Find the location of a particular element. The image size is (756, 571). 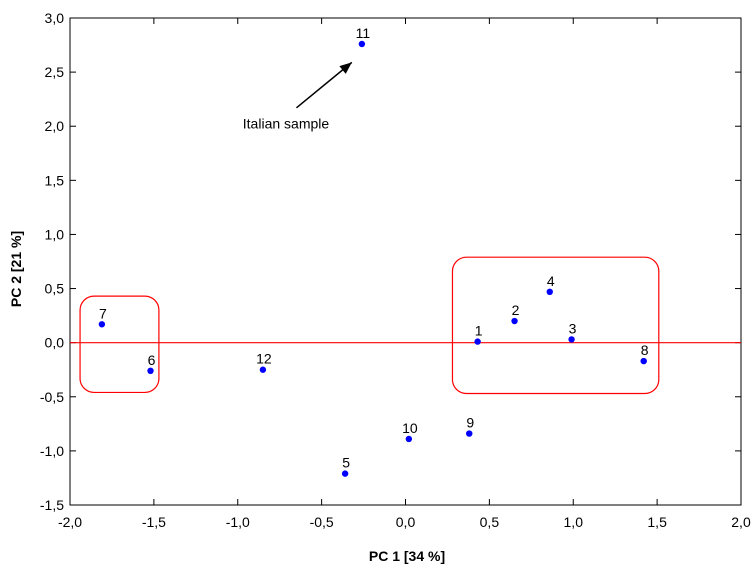

point-label: 9 is located at coordinates (470, 423).